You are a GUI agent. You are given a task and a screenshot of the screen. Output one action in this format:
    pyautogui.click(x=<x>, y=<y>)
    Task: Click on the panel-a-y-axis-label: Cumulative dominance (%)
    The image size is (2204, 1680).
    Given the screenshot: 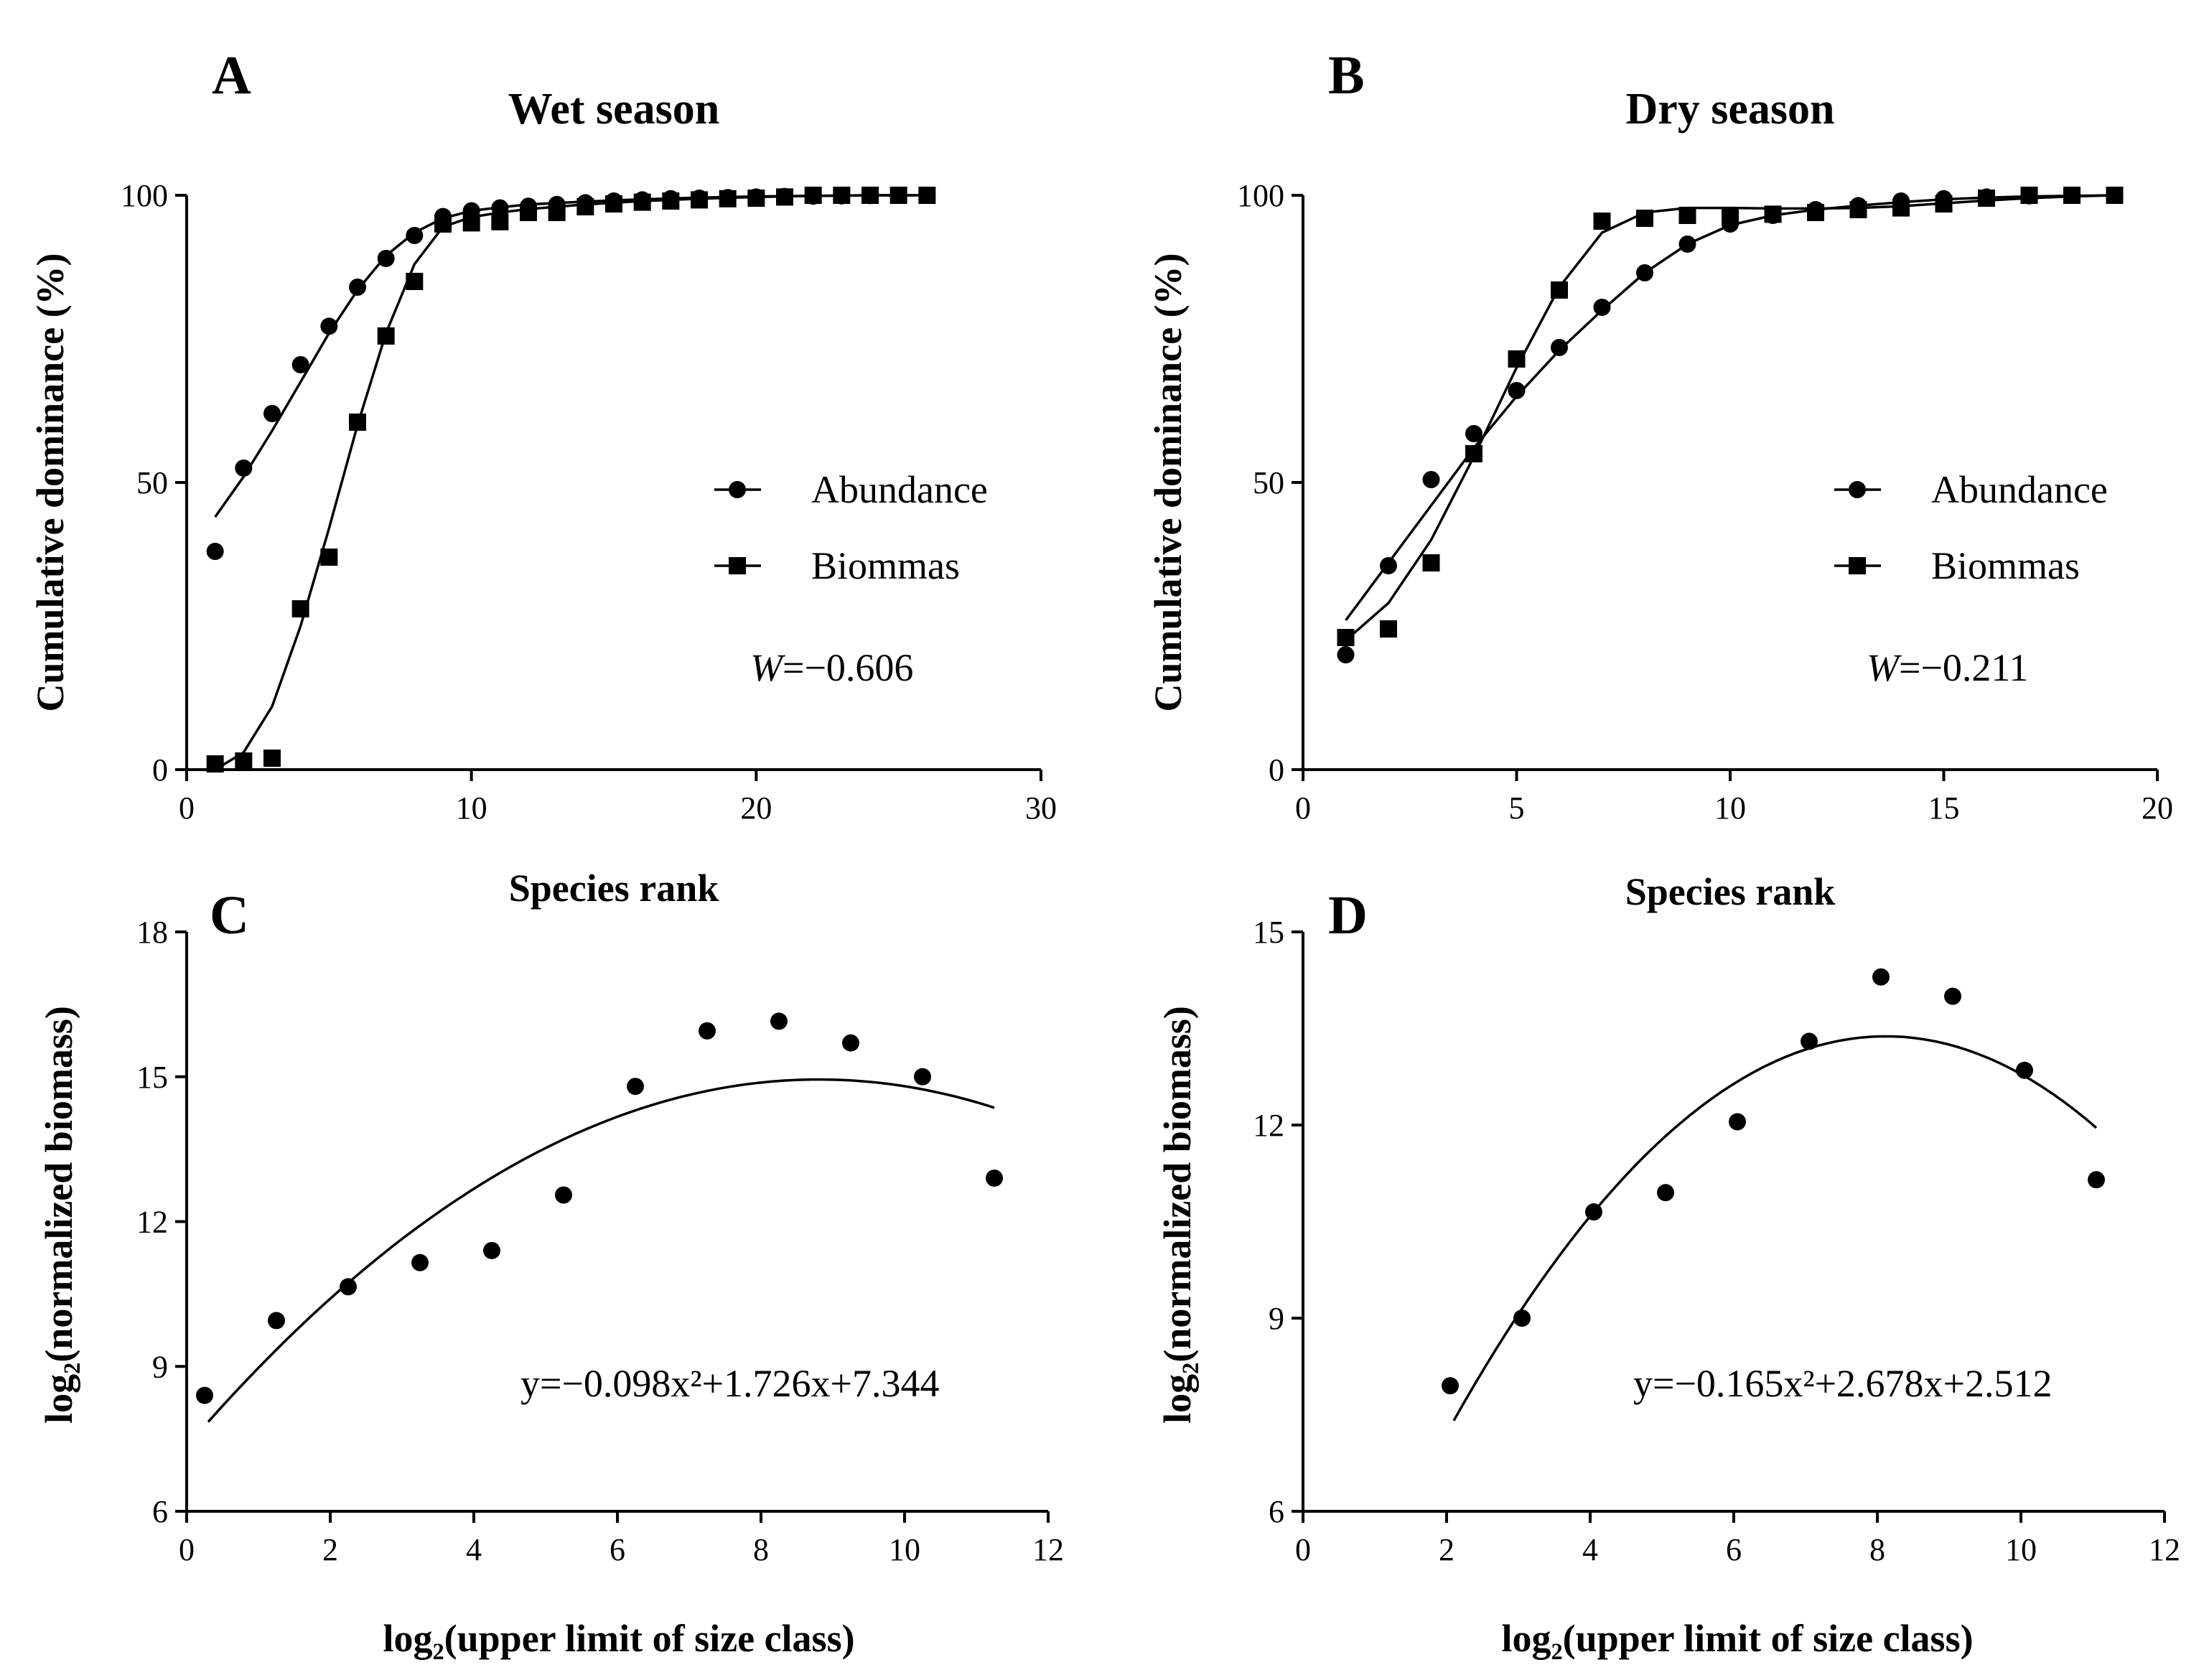 What is the action you would take?
    pyautogui.click(x=50, y=482)
    